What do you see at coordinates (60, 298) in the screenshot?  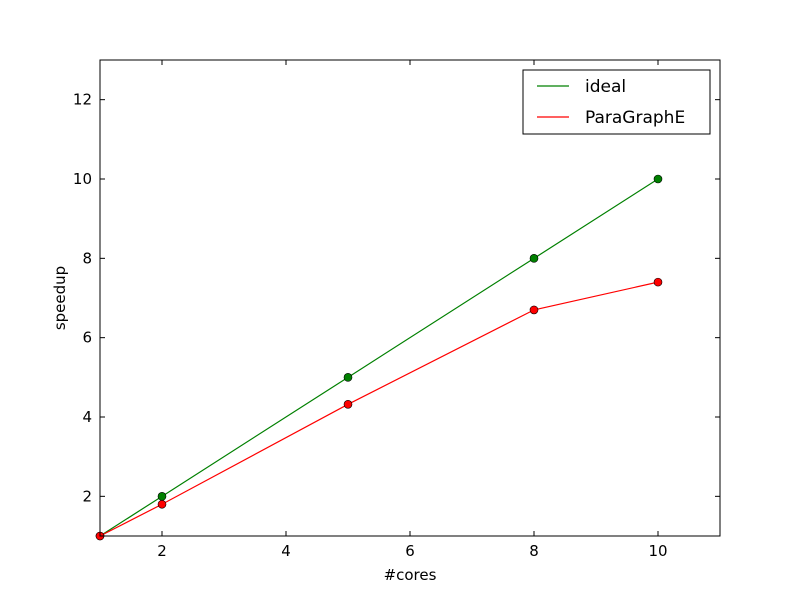 I see `y-axis-label: speedup` at bounding box center [60, 298].